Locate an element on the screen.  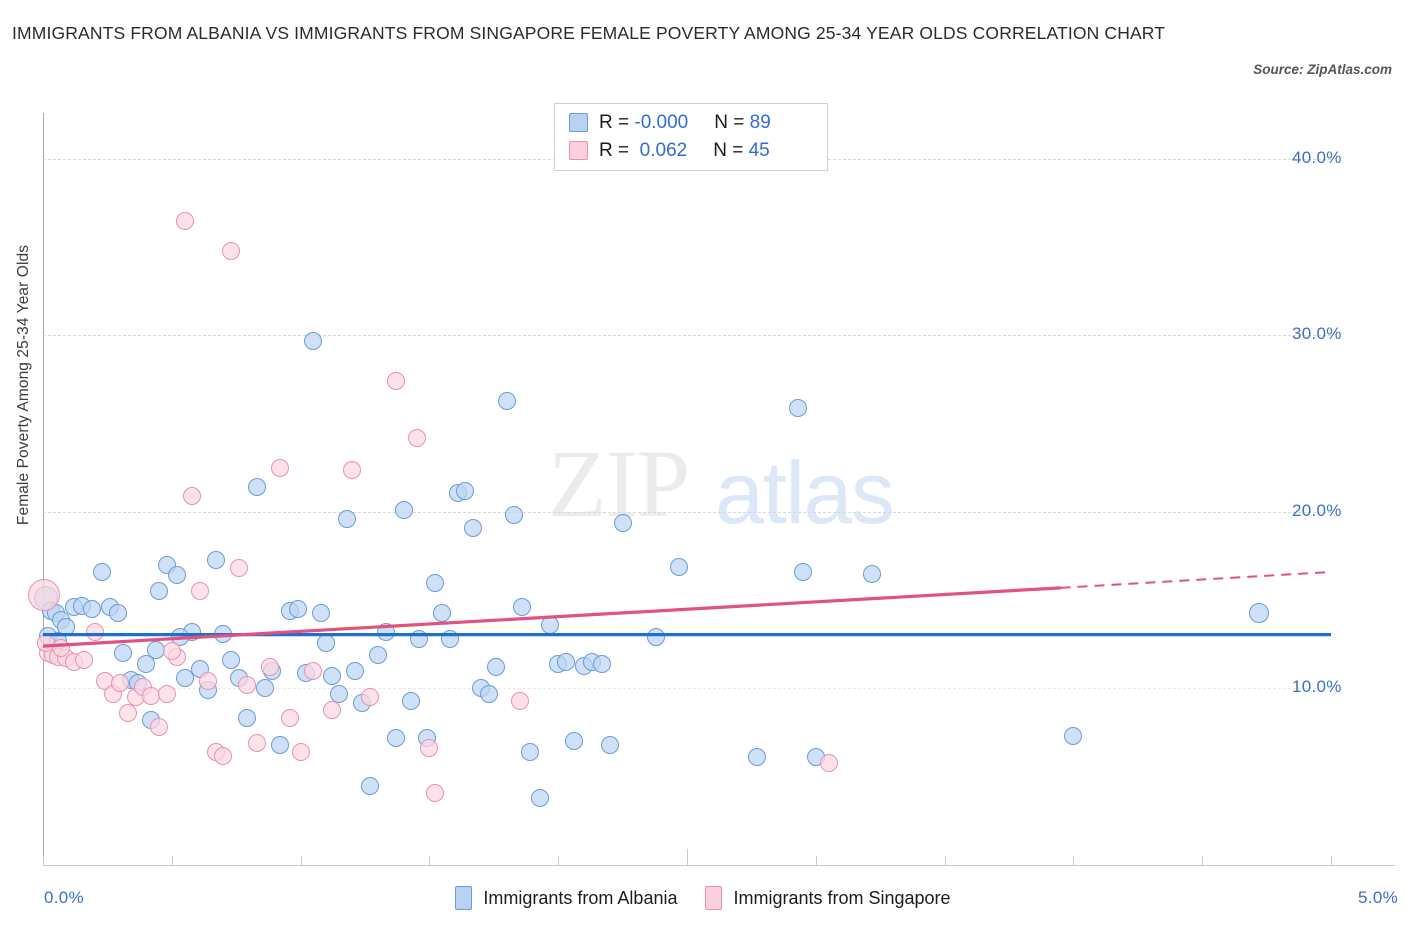
source-label: Source: ZipAtlas.com is located at coordinates (1322, 69).